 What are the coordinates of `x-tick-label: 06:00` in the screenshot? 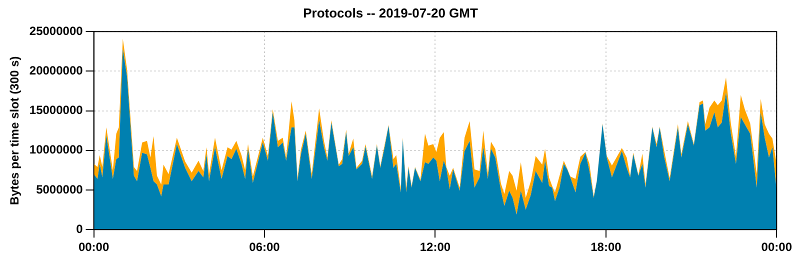 It's located at (264, 247).